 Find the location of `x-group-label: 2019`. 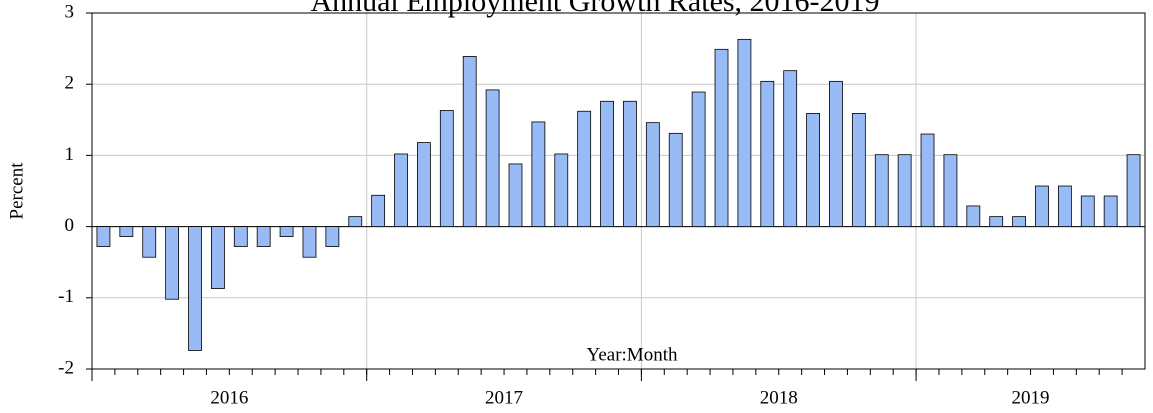

x-group-label: 2019 is located at coordinates (1031, 397).